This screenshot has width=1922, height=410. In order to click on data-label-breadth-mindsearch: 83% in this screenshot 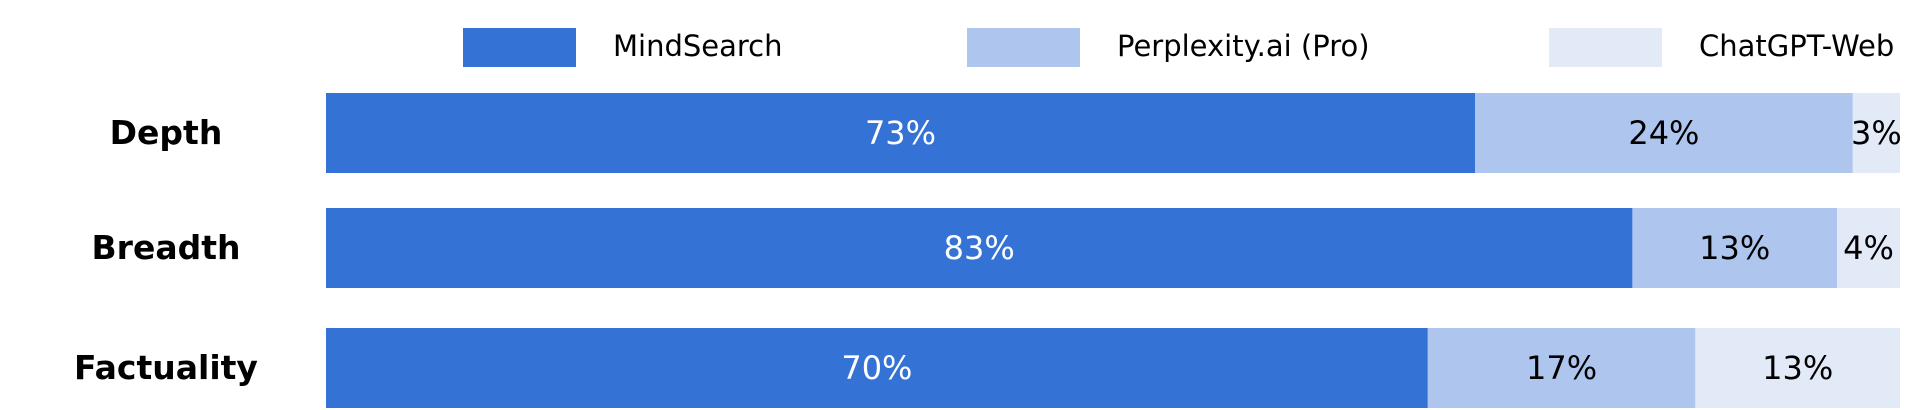, I will do `click(979, 248)`.